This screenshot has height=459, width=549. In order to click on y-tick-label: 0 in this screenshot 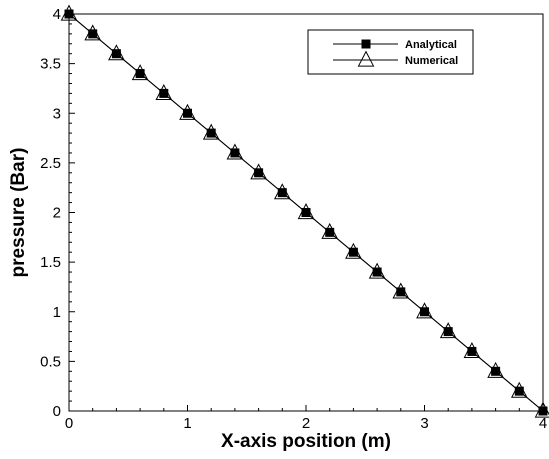, I will do `click(57, 411)`.